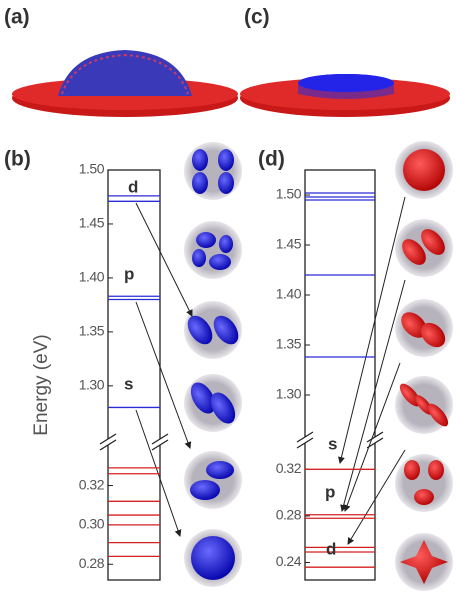 The image size is (456, 610). I want to click on panel-label: (d), so click(271, 159).